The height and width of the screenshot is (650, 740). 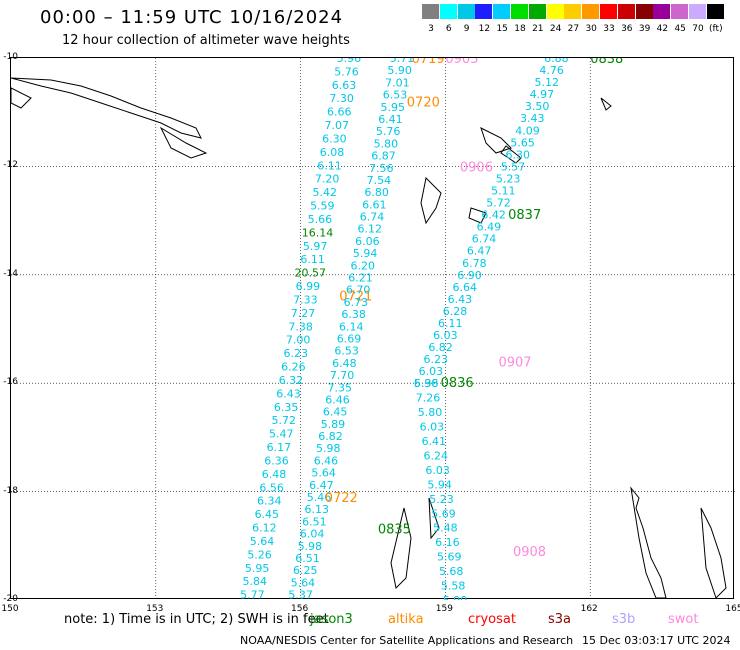 What do you see at coordinates (555, 29) in the screenshot?
I see `colorbar-label: 24` at bounding box center [555, 29].